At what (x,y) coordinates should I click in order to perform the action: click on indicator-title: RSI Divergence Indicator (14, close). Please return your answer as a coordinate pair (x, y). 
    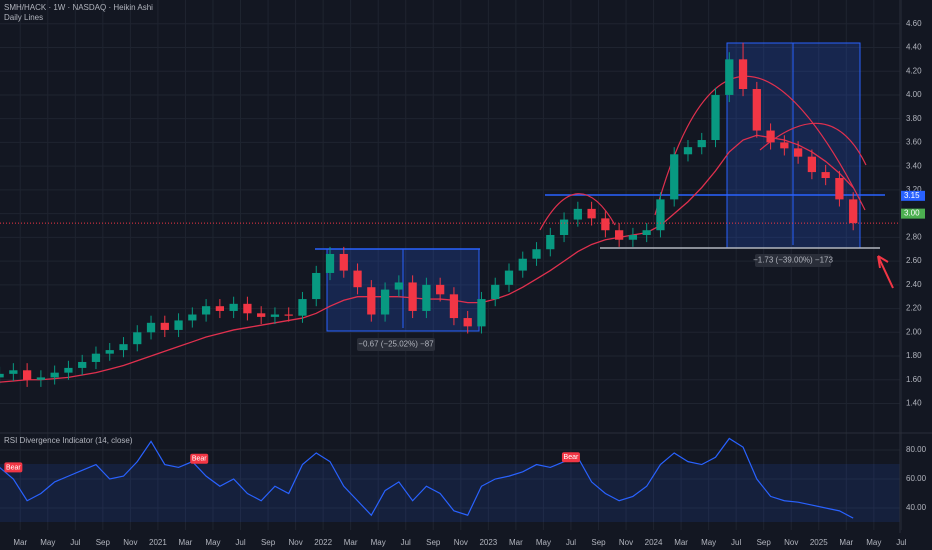
    Looking at the image, I should click on (68, 440).